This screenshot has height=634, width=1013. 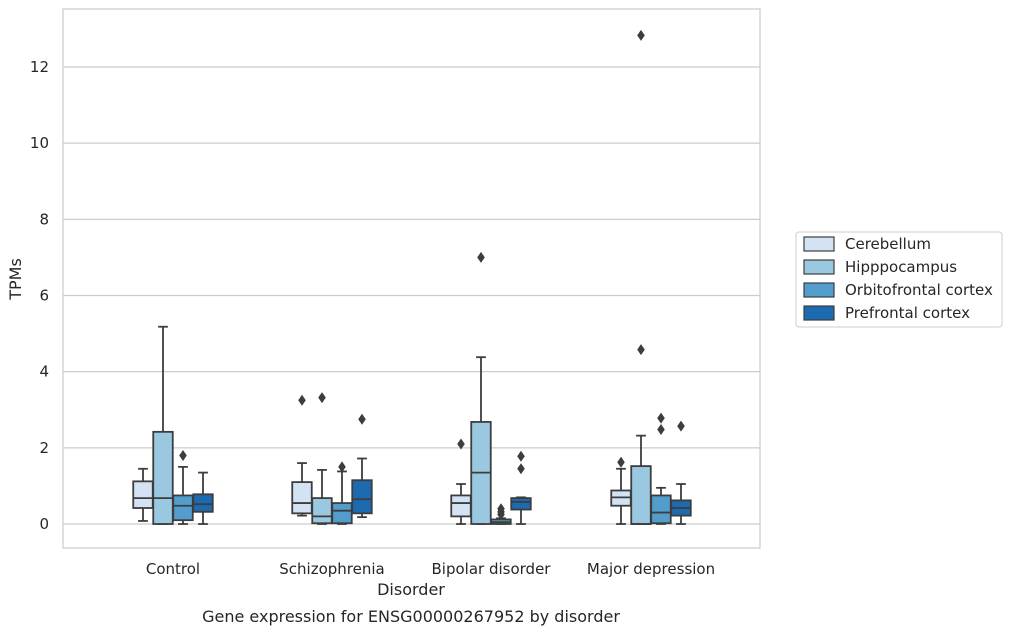 I want to click on y-tick-label: 8, so click(x=44, y=219).